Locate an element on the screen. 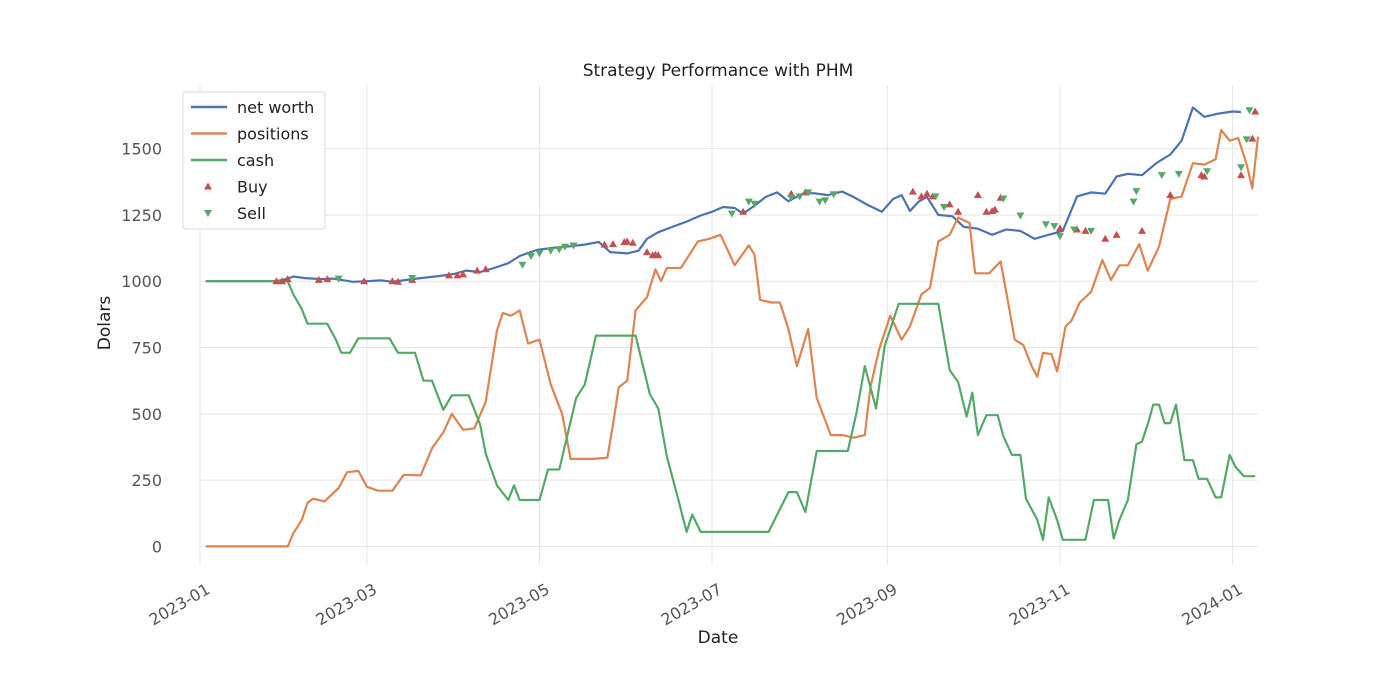  y-tick-label: 1000 is located at coordinates (141, 281).